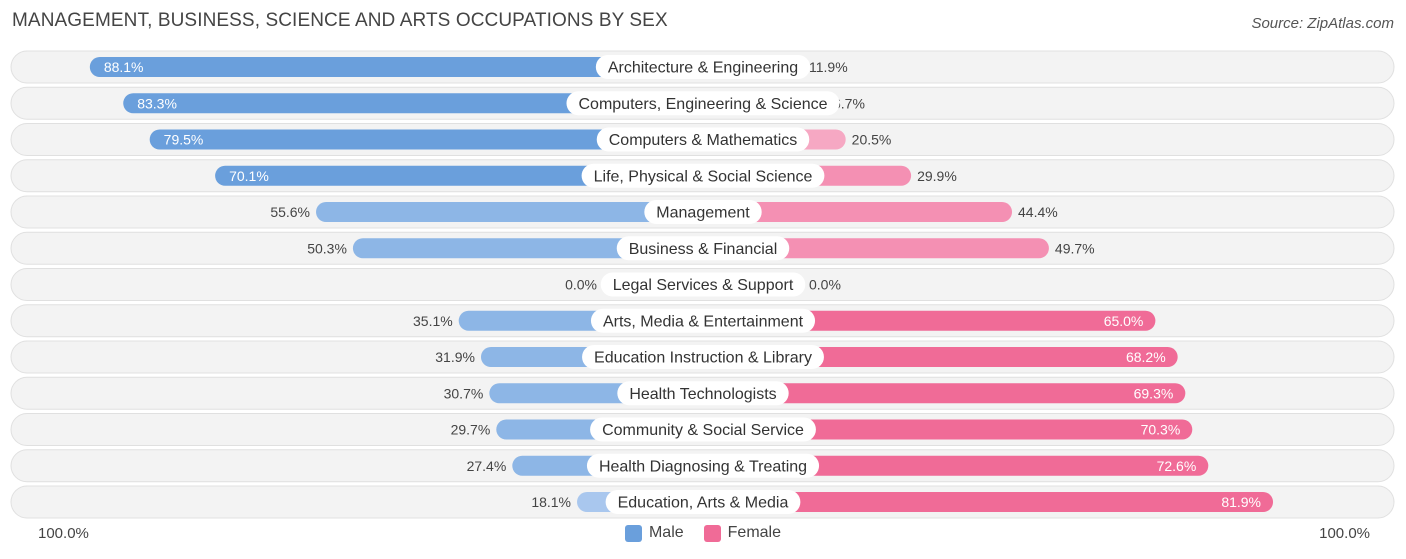 The image size is (1406, 559). I want to click on male-value-label: 0.0%, so click(581, 285).